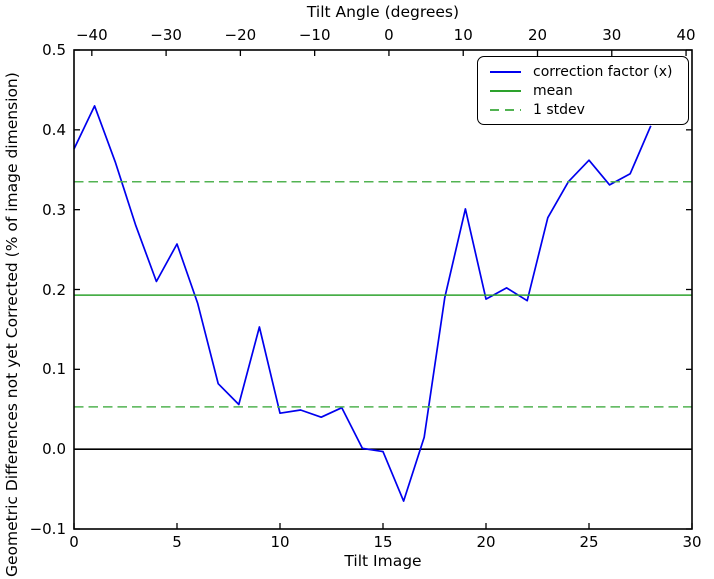 Image resolution: width=714 pixels, height=579 pixels. I want to click on y-tick-label: −0.1, so click(47, 529).